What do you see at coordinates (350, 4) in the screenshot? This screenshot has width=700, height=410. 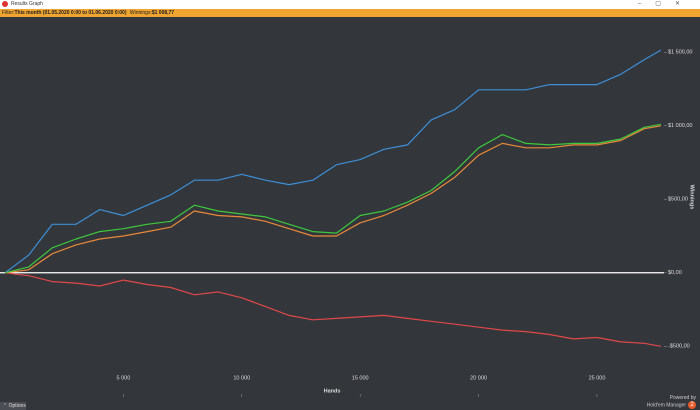 I see `title-bar: Results Graph –▢✕` at bounding box center [350, 4].